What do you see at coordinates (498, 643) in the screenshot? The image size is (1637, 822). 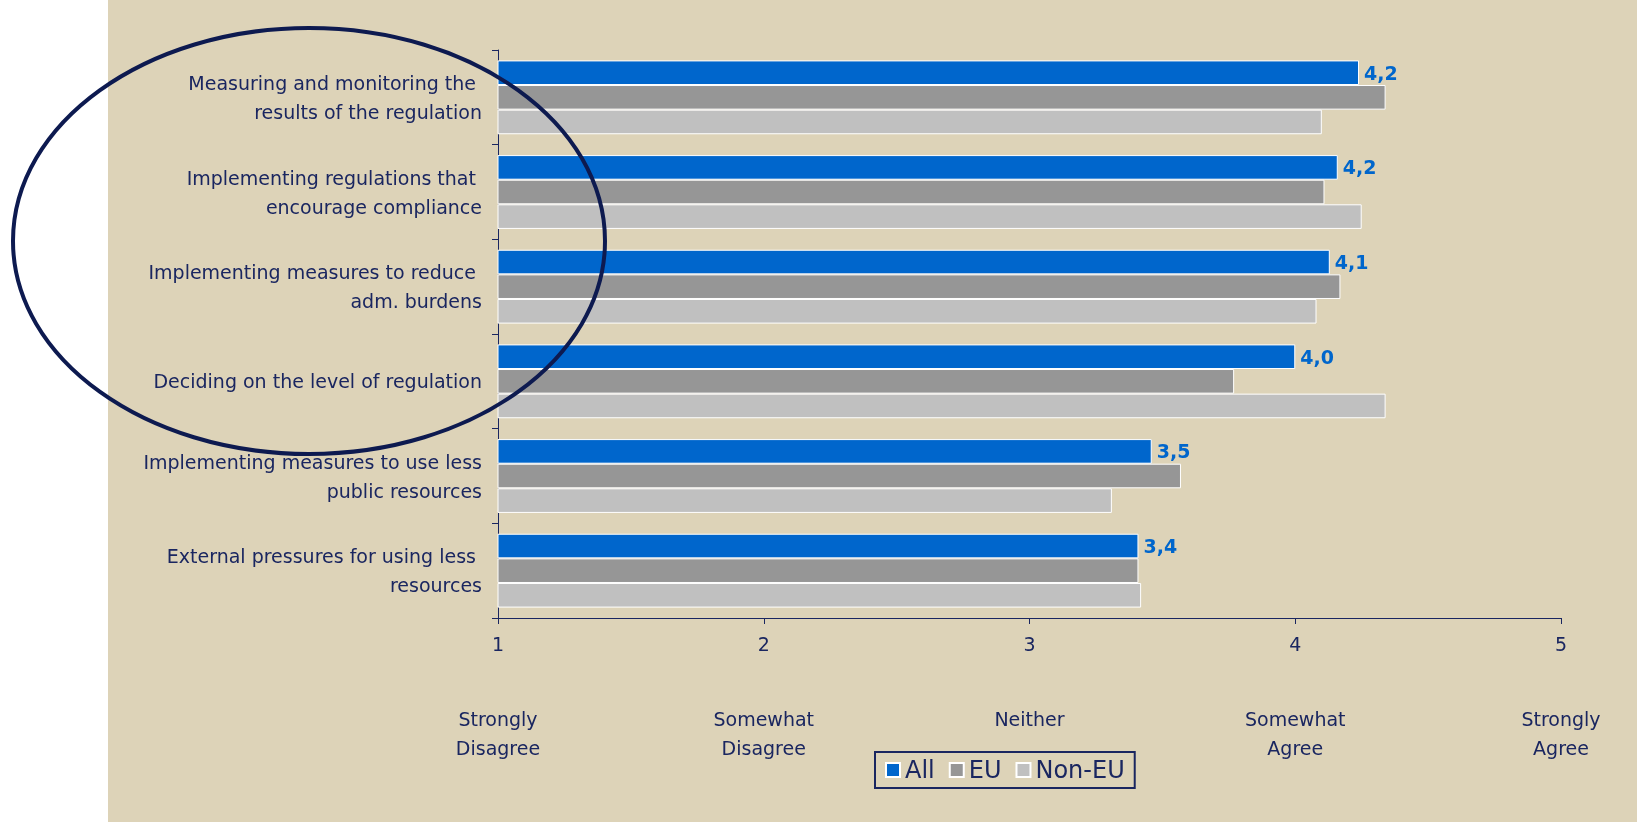 I see `x-tick-label: 1` at bounding box center [498, 643].